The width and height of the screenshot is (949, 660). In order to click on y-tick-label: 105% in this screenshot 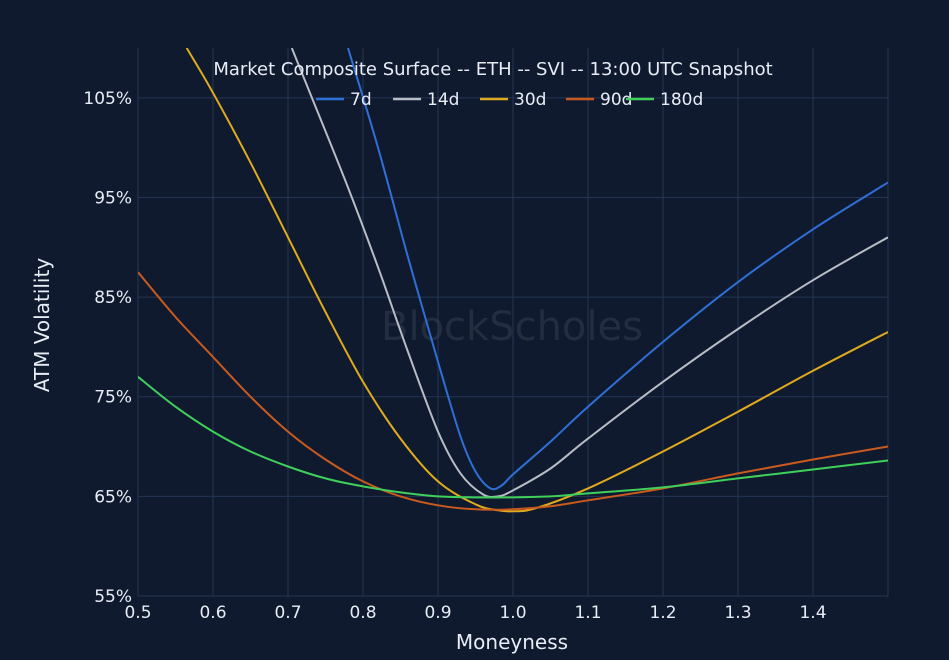, I will do `click(107, 99)`.